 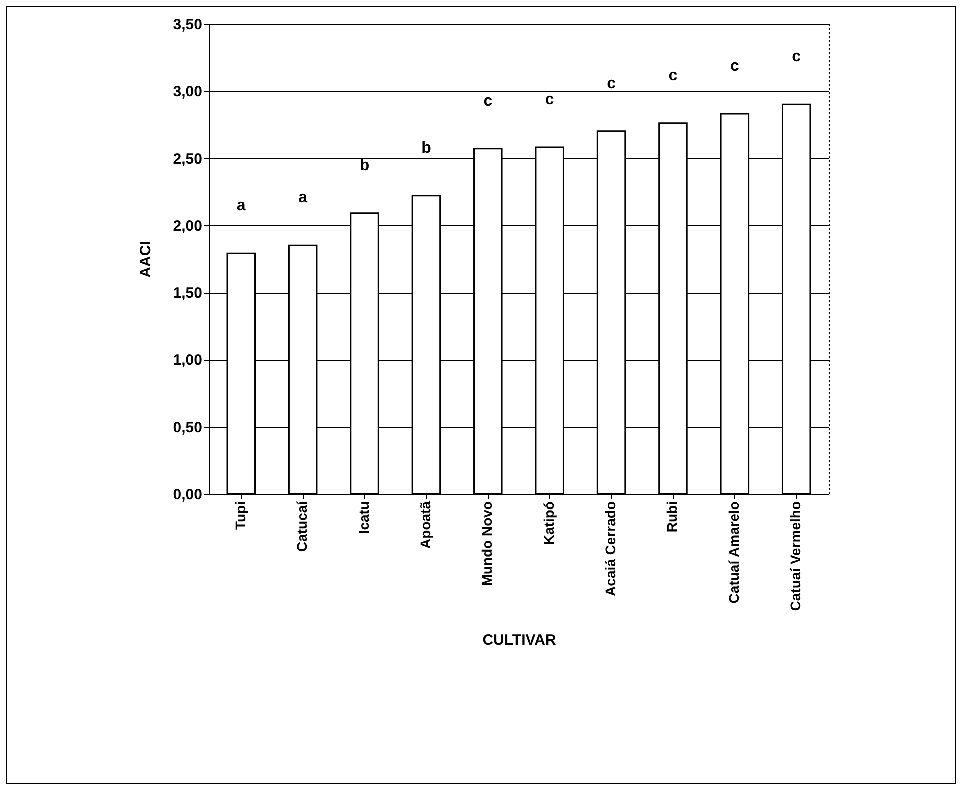 What do you see at coordinates (187, 226) in the screenshot?
I see `y-tick-label: 2,00` at bounding box center [187, 226].